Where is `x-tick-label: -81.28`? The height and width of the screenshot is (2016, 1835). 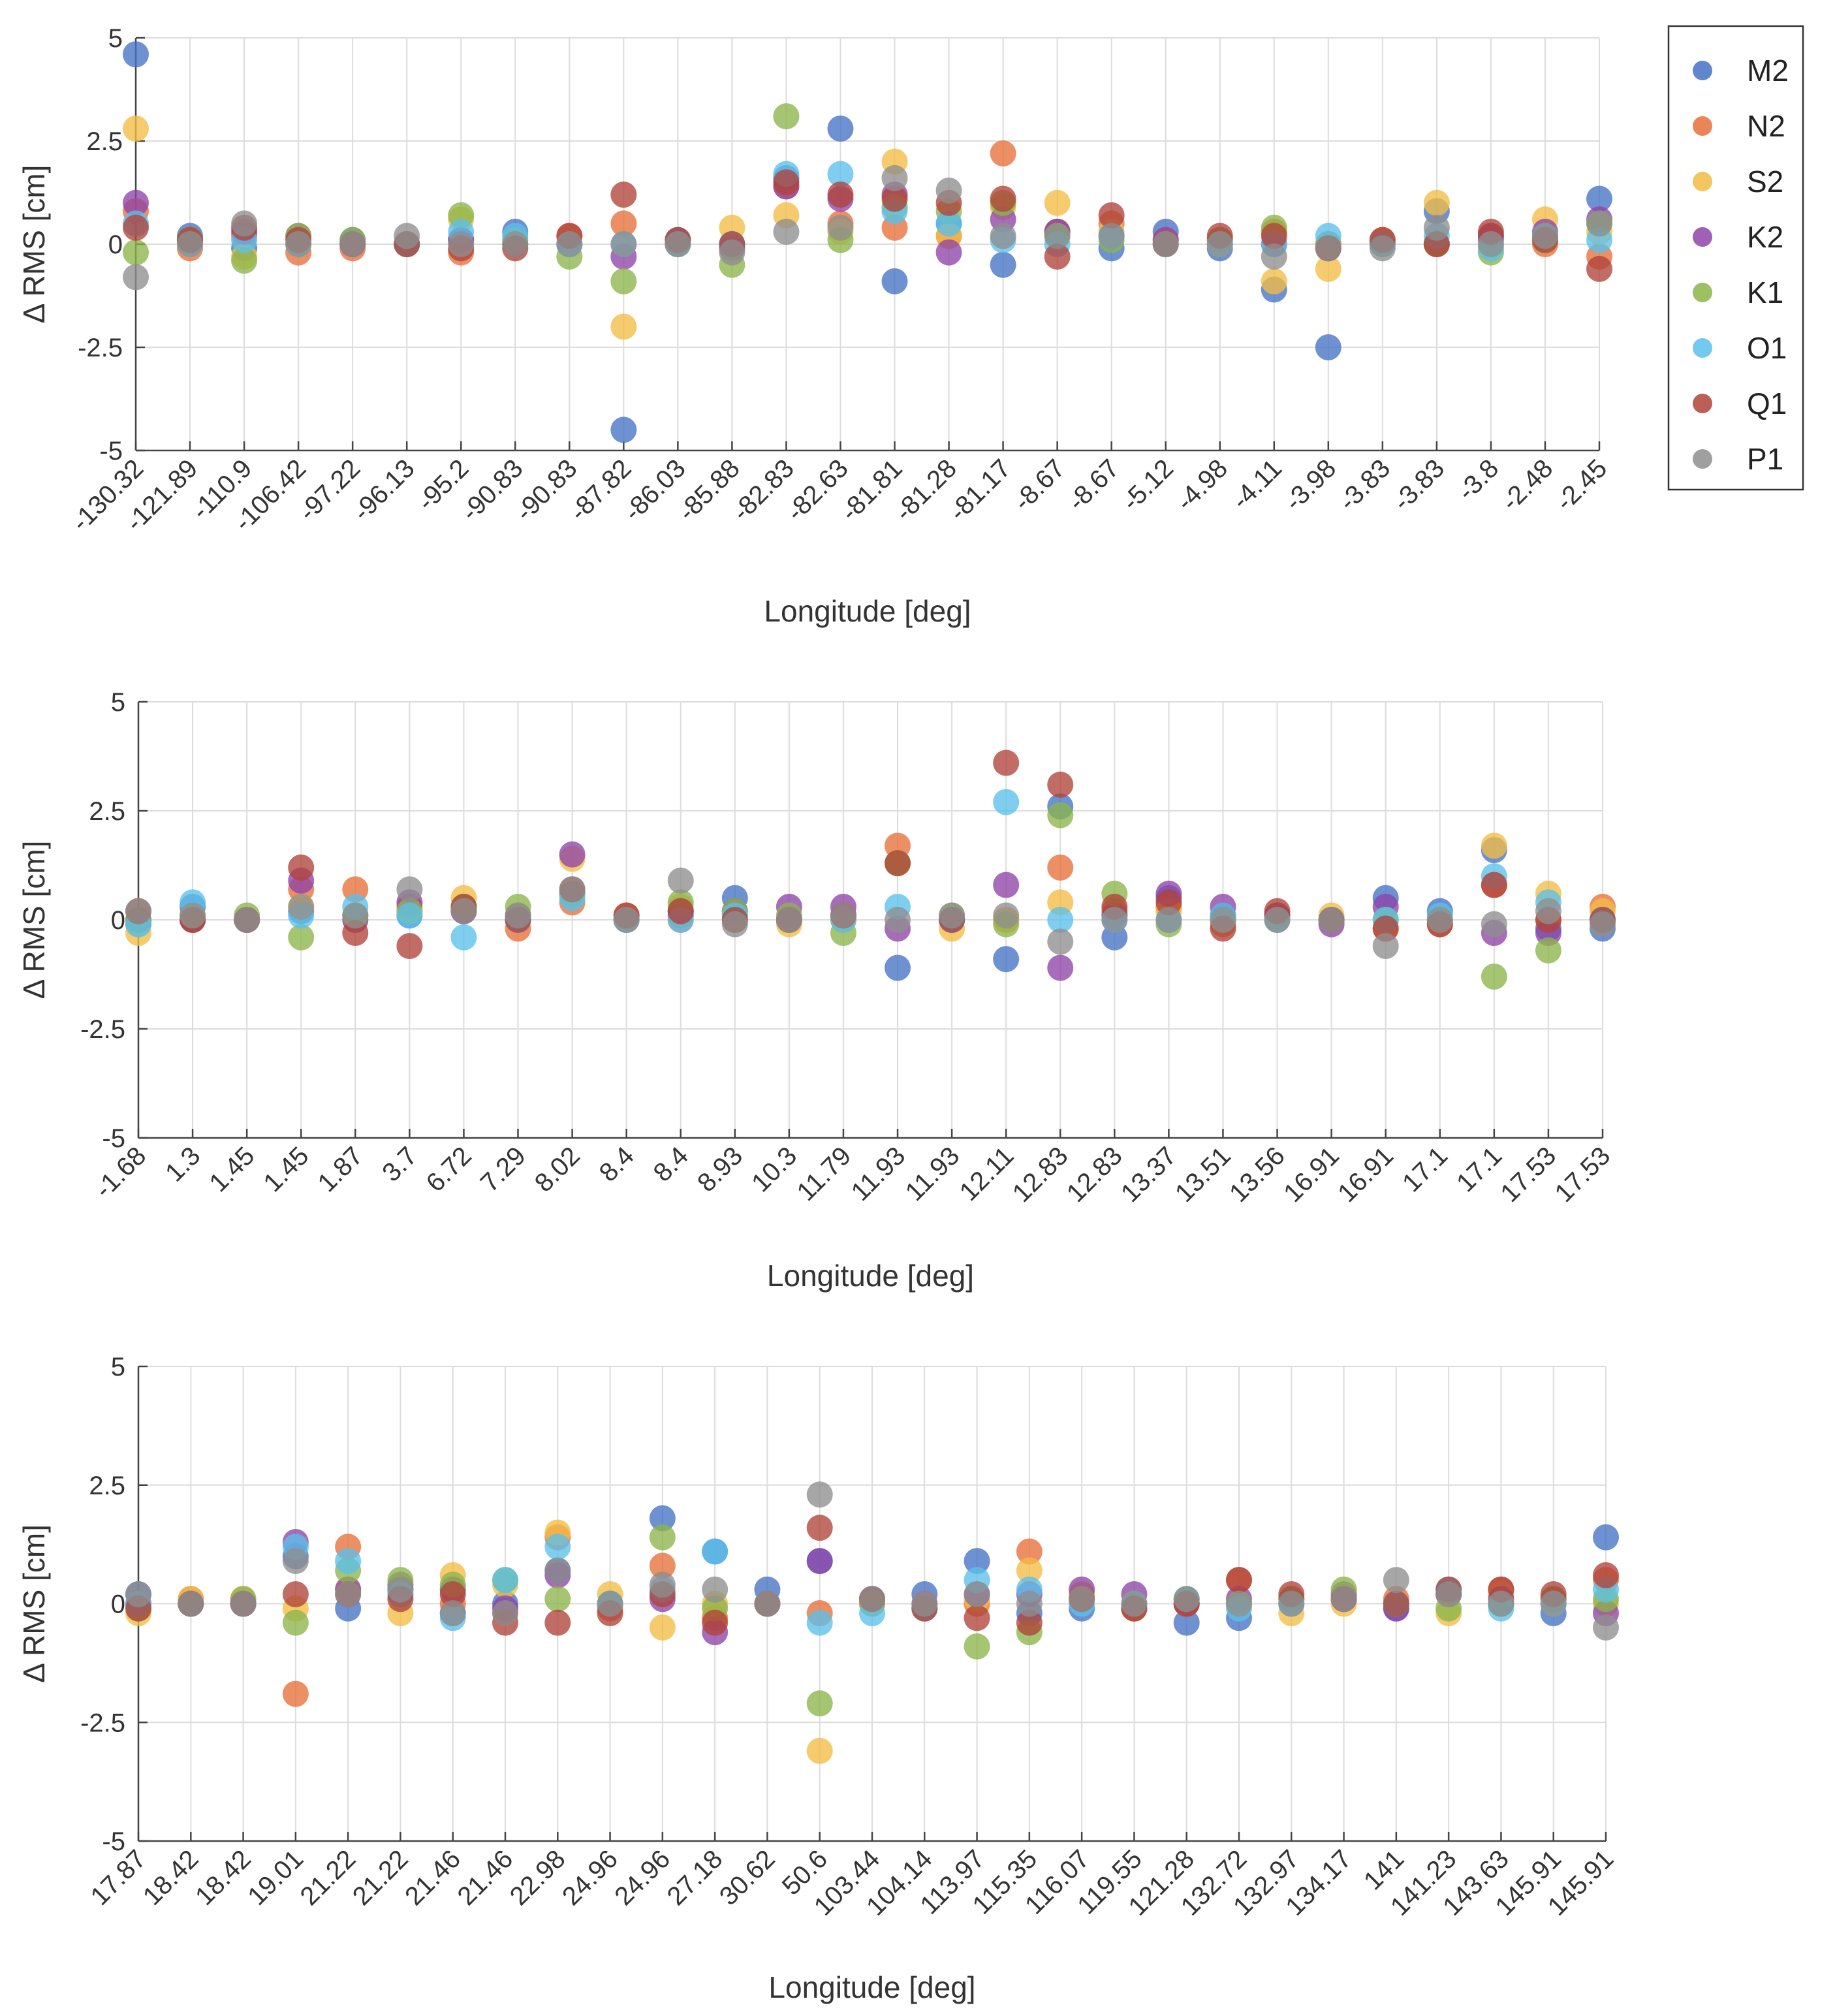
x-tick-label: -81.28 is located at coordinates (926, 490).